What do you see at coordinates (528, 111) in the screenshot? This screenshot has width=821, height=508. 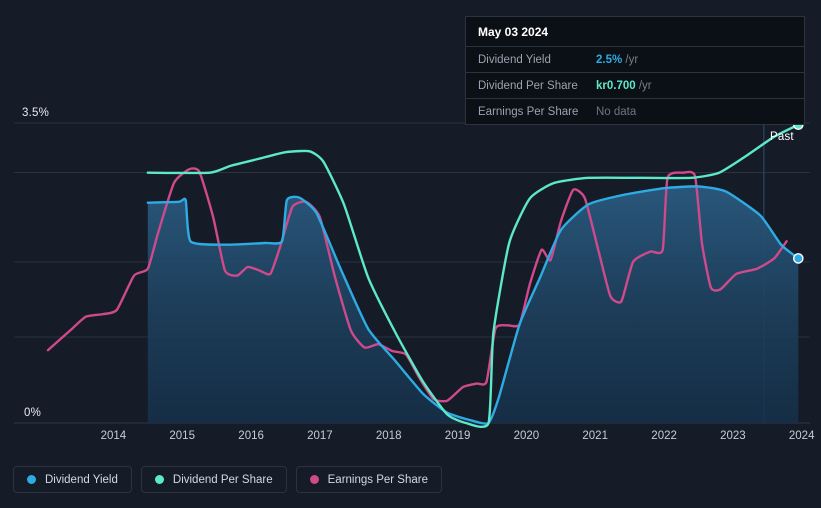 I see `tooltip-label-earnings-per-share: Earnings Per Share` at bounding box center [528, 111].